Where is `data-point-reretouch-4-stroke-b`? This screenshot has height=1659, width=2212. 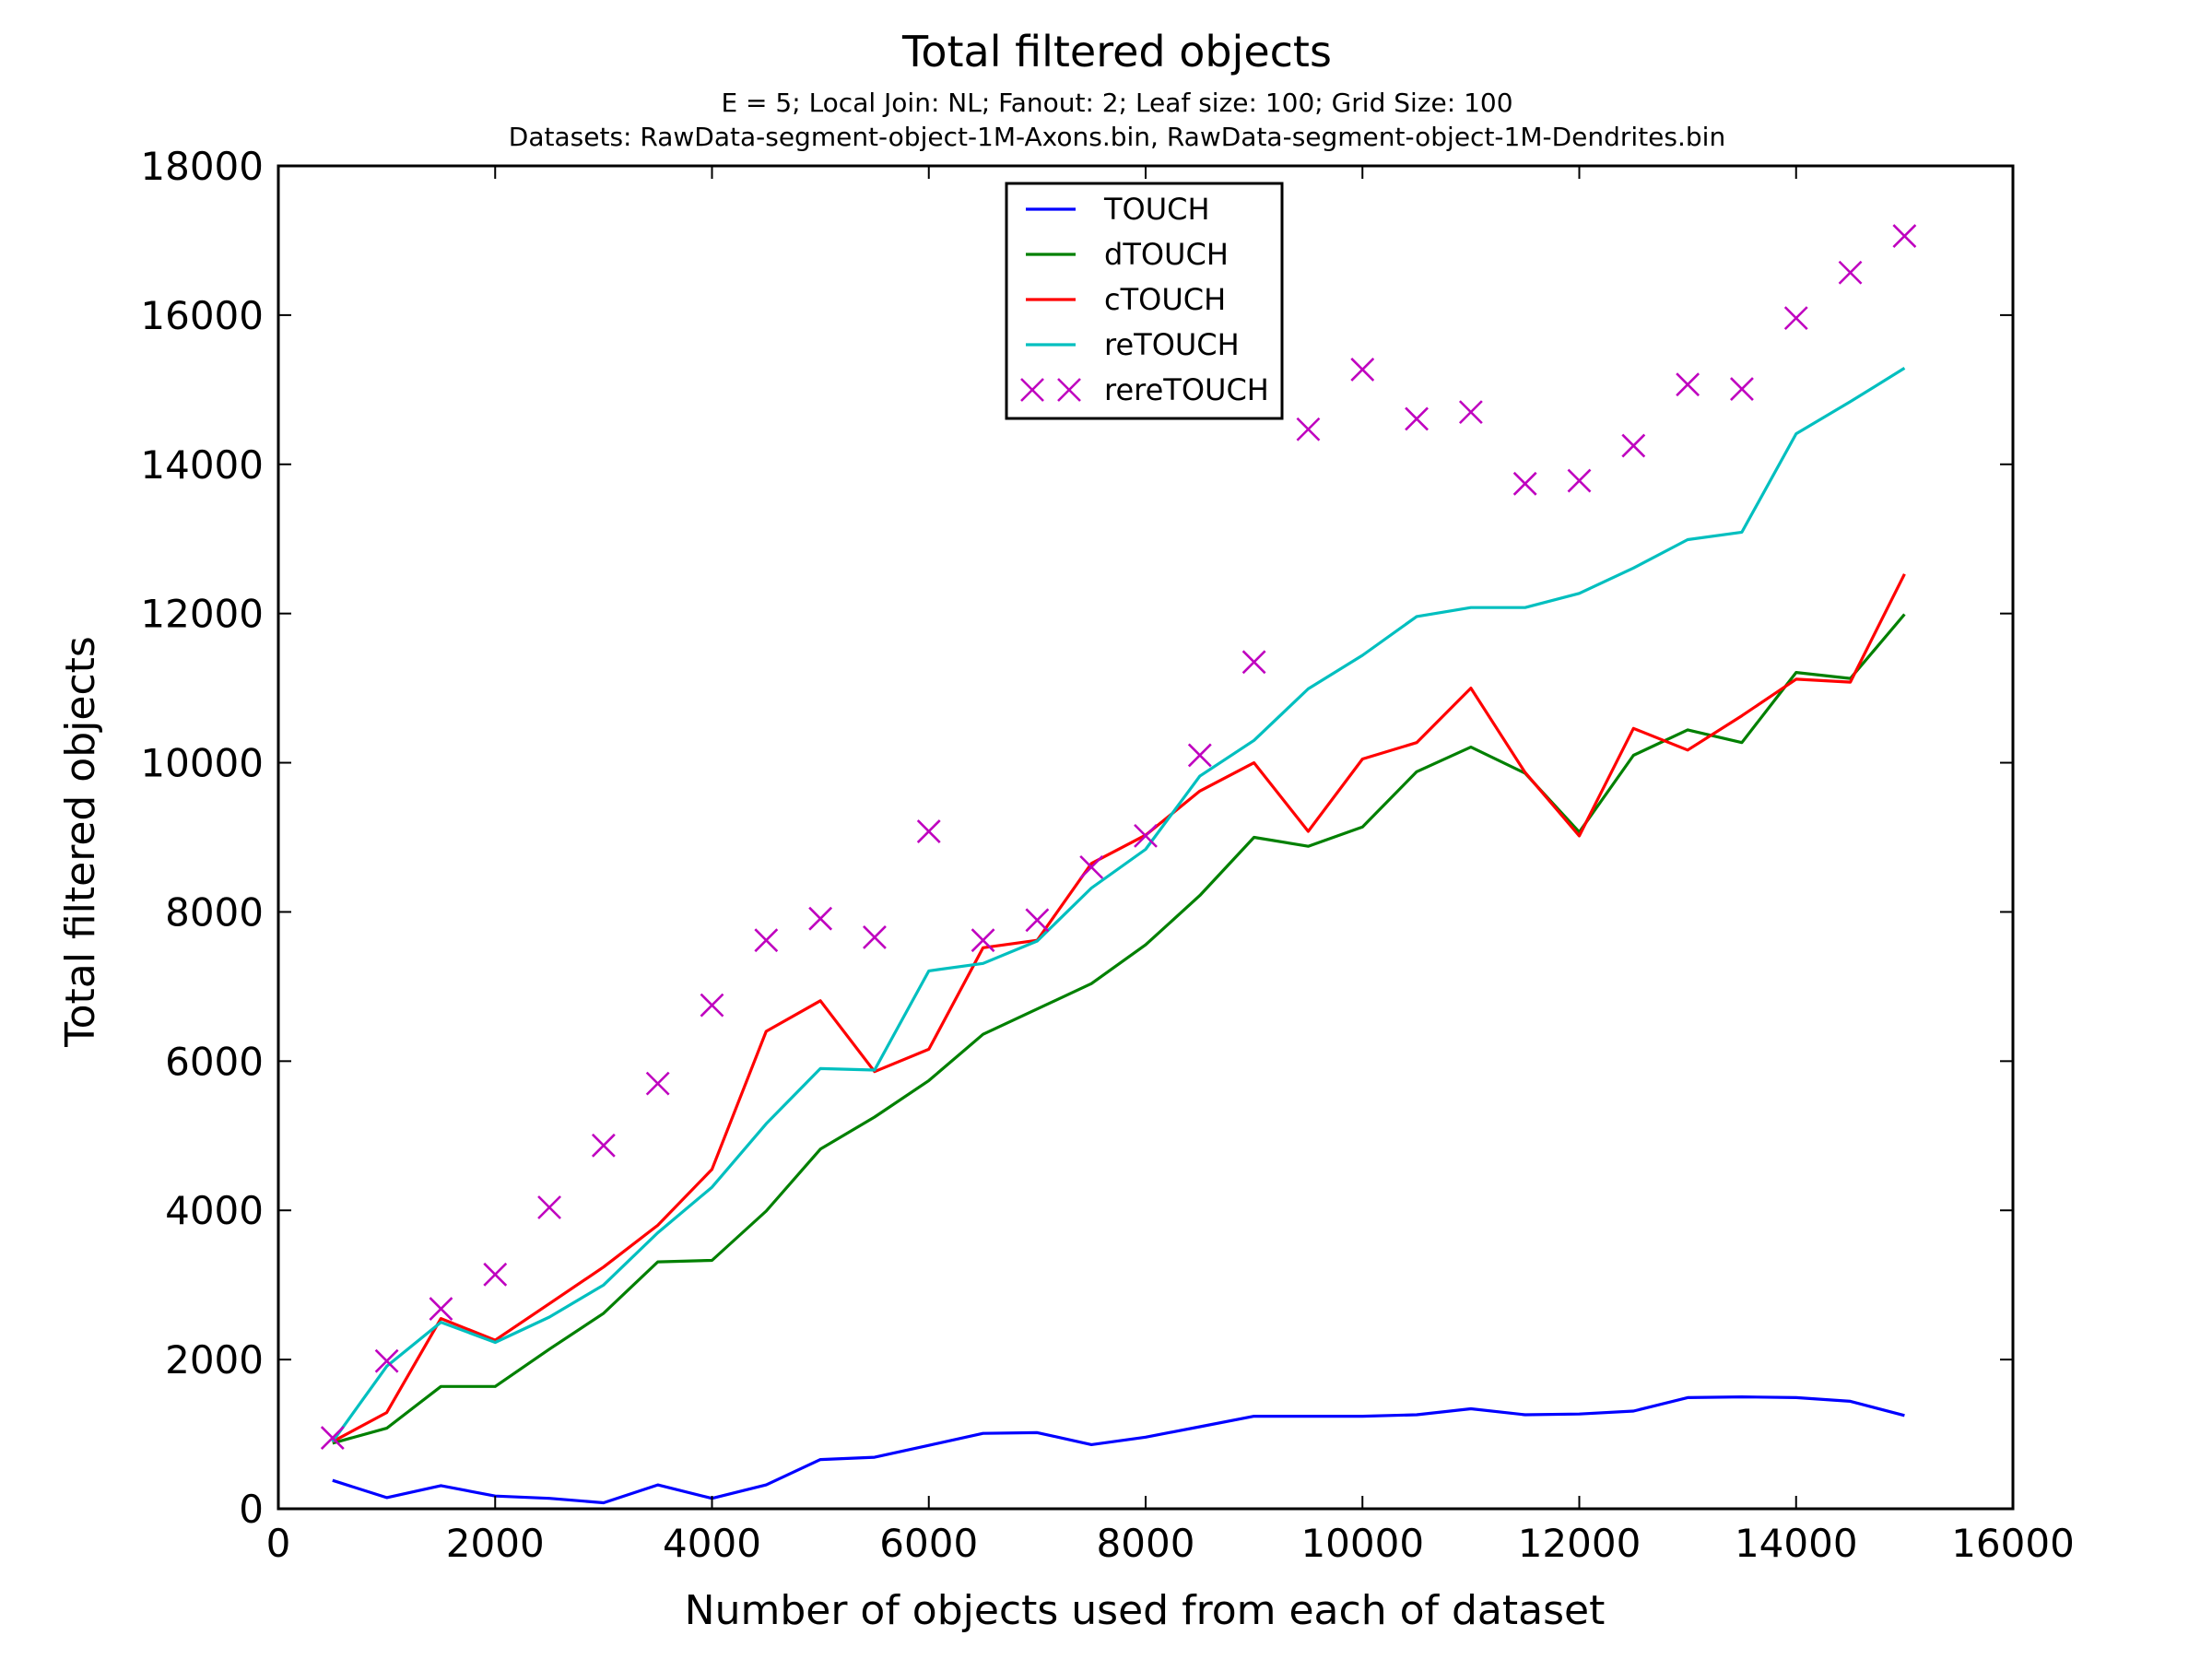 data-point-reretouch-4-stroke-b is located at coordinates (549, 1207).